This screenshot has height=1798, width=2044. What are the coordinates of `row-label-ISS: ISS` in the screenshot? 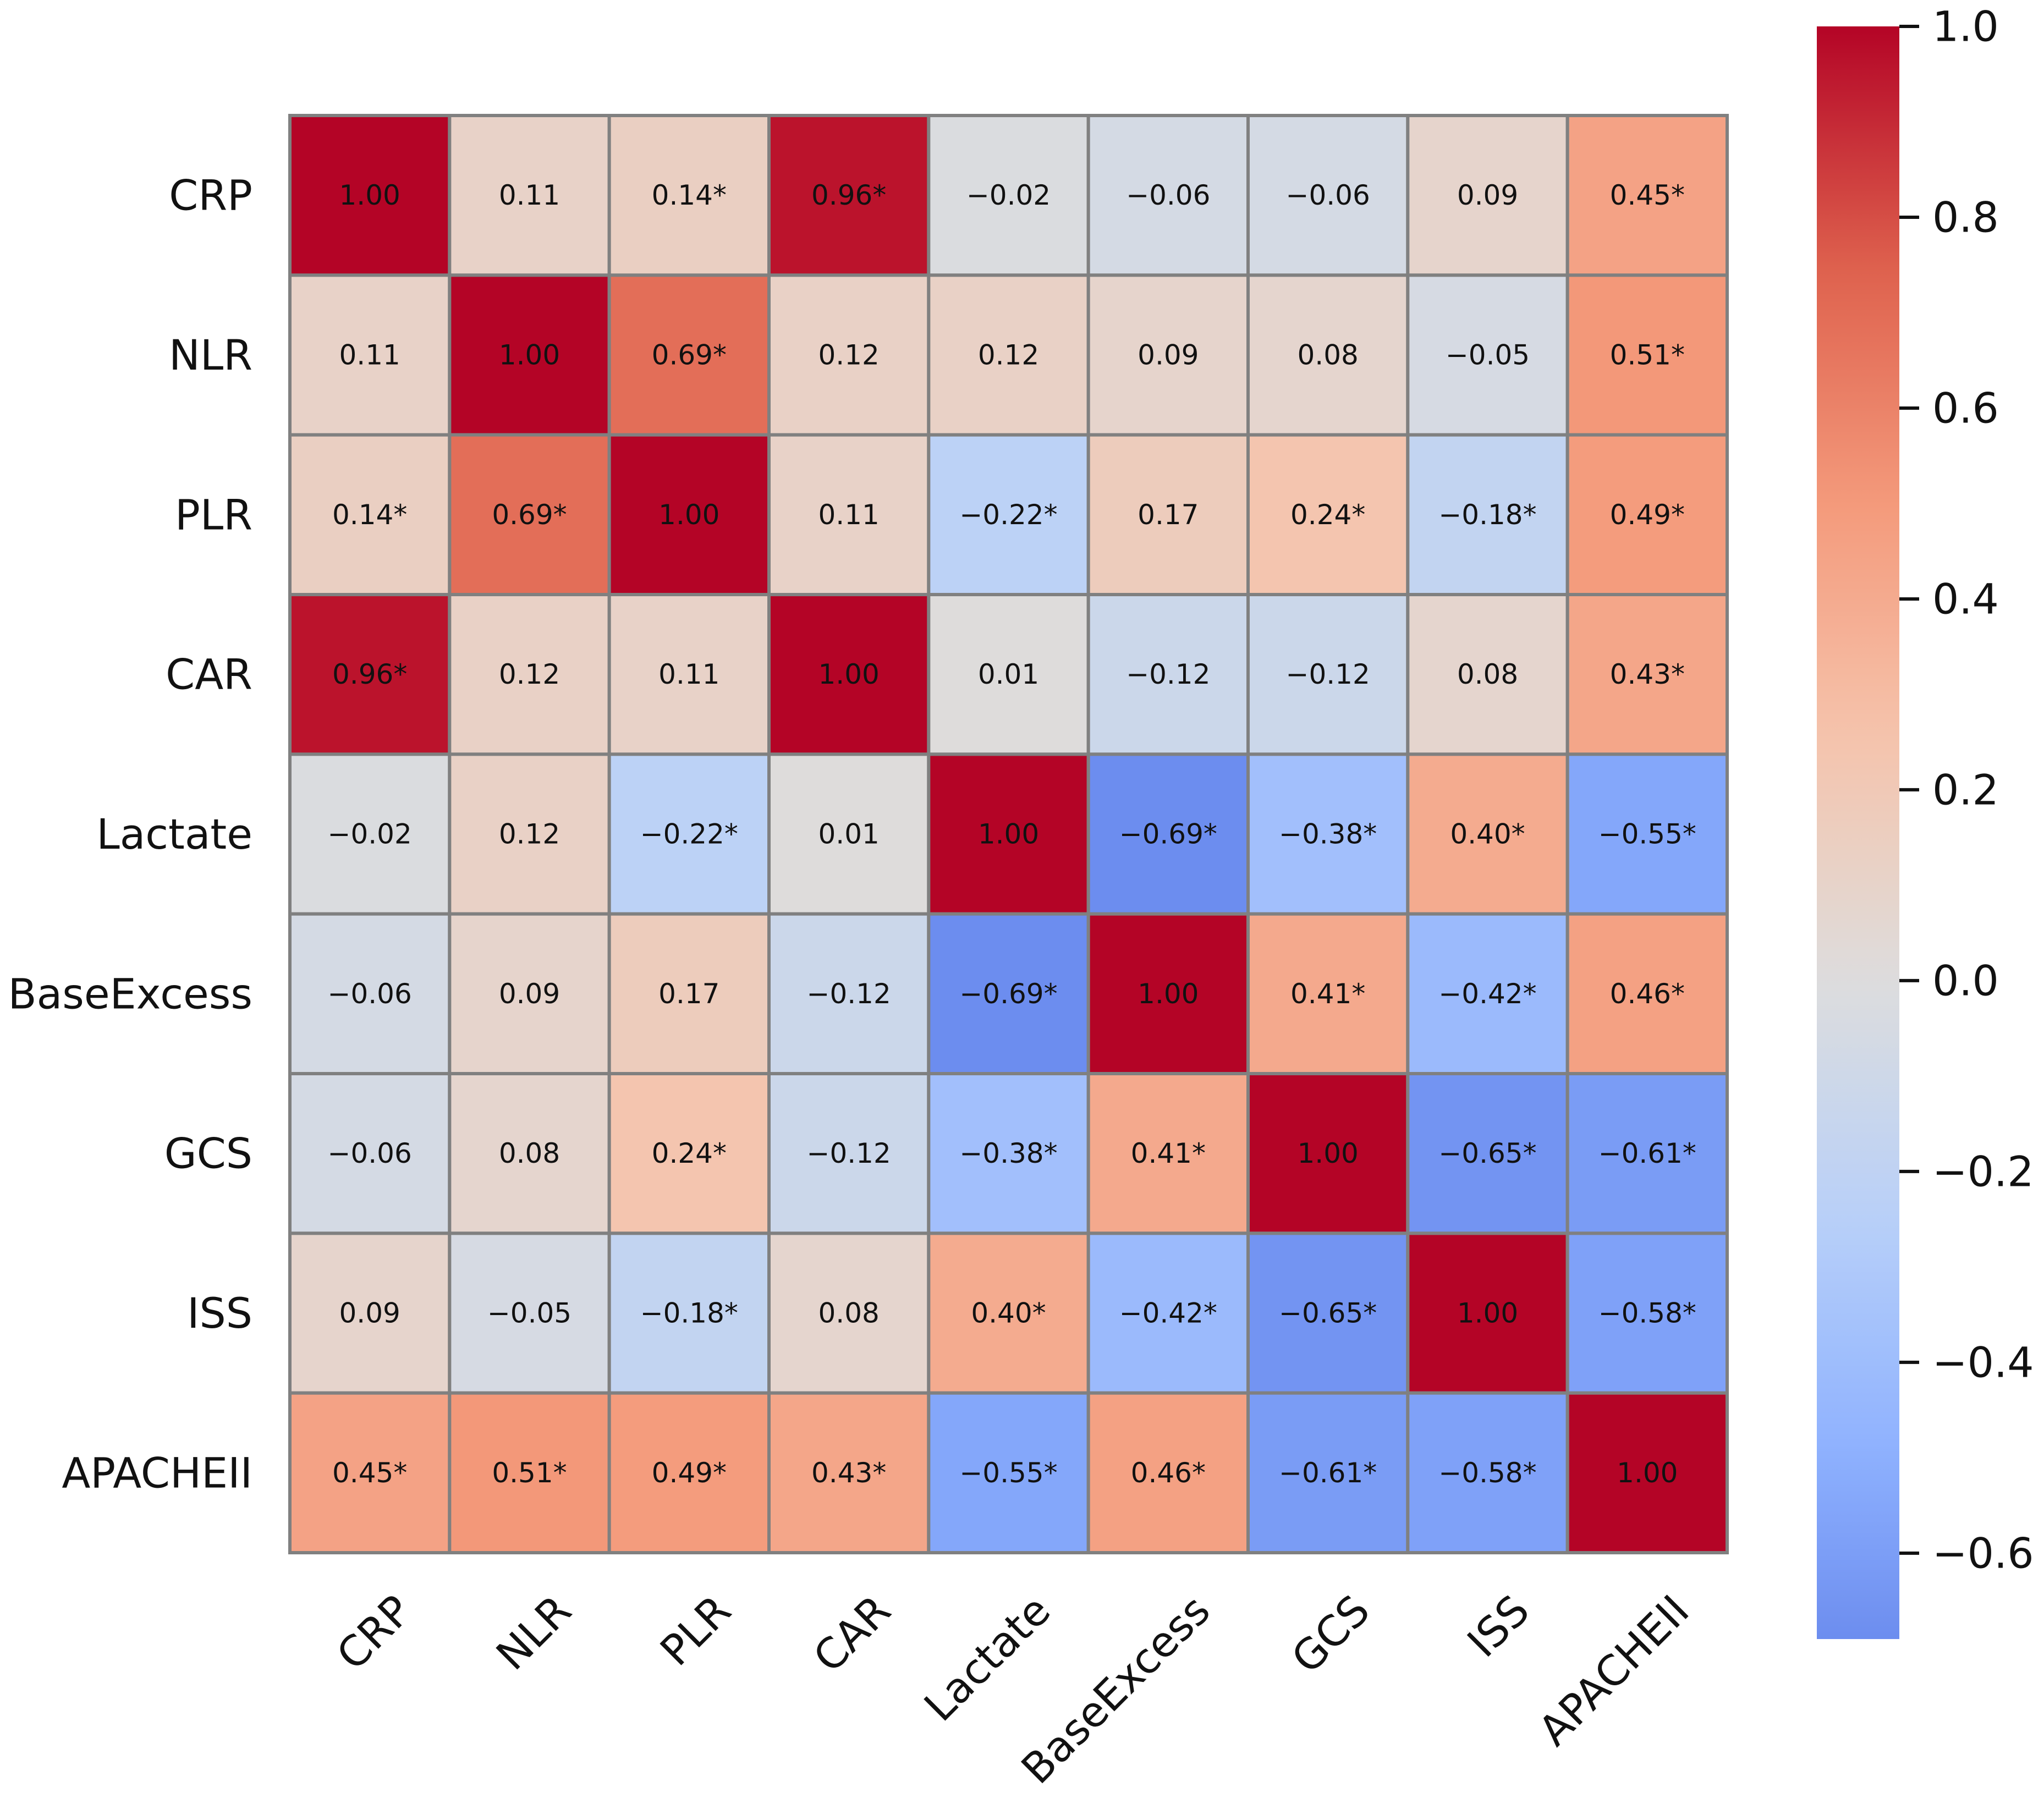 It's located at (219, 1314).